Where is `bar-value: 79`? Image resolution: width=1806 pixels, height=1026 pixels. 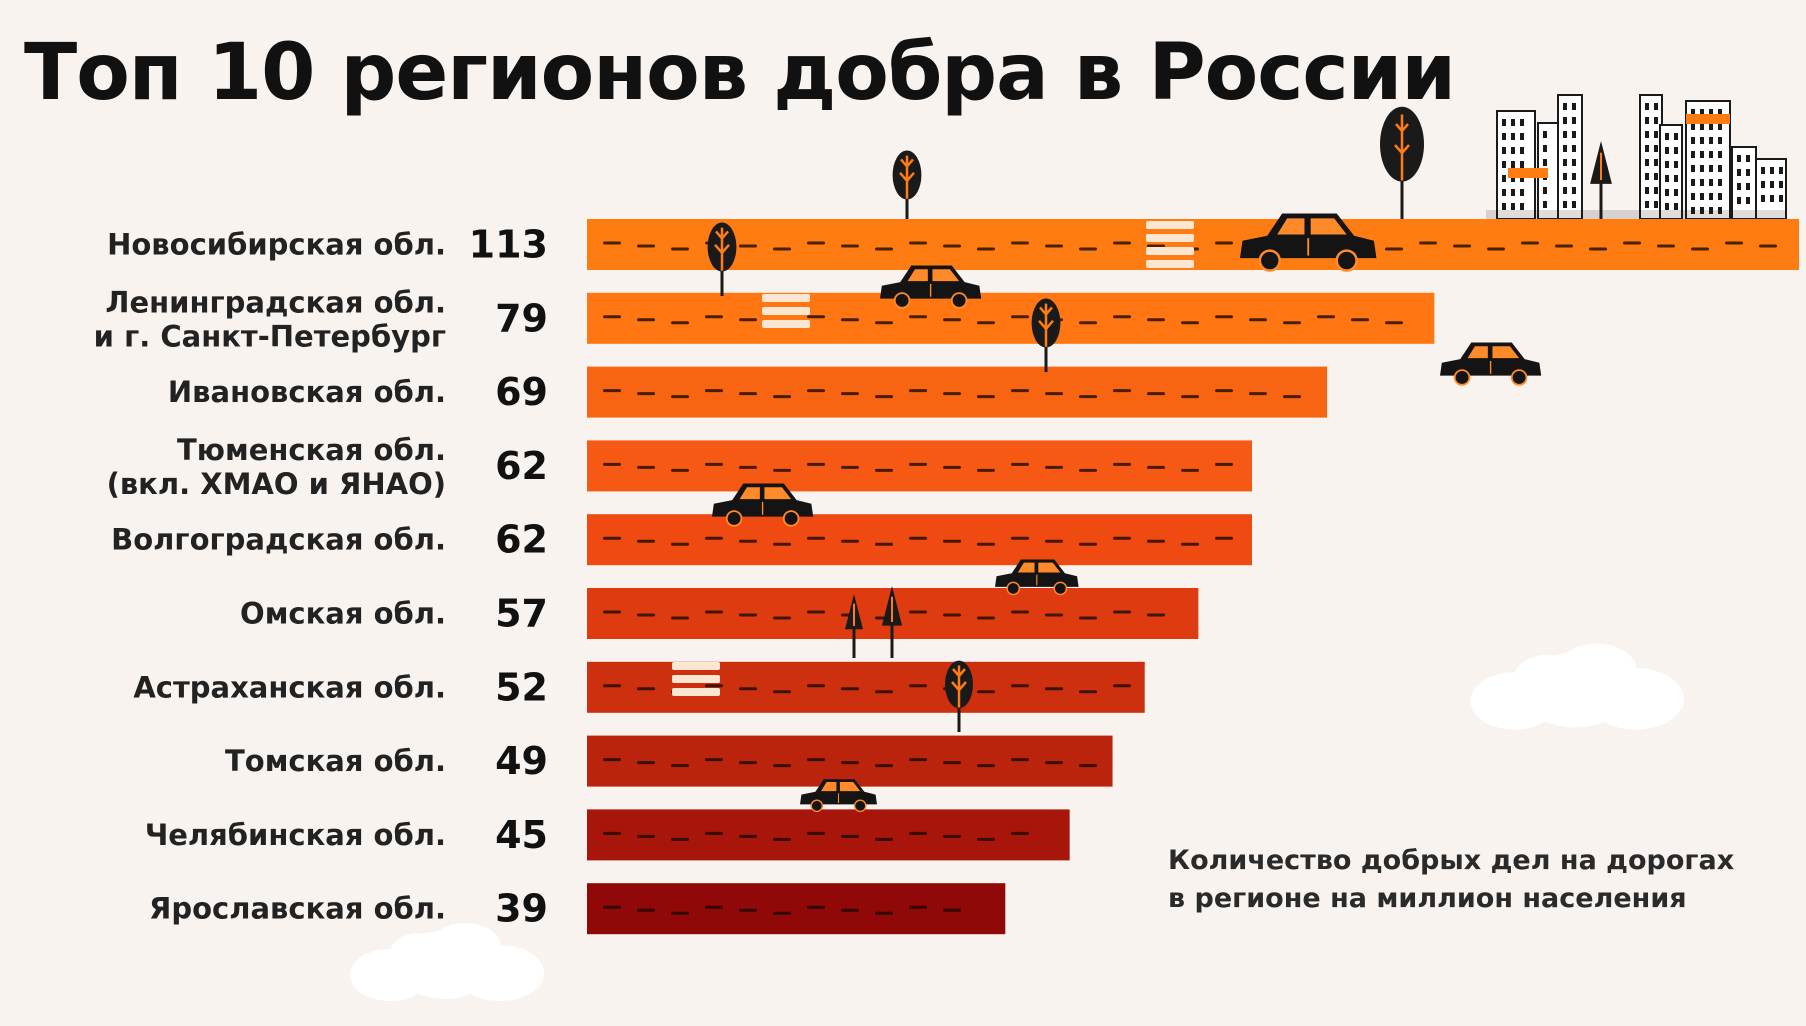 bar-value: 79 is located at coordinates (521, 318).